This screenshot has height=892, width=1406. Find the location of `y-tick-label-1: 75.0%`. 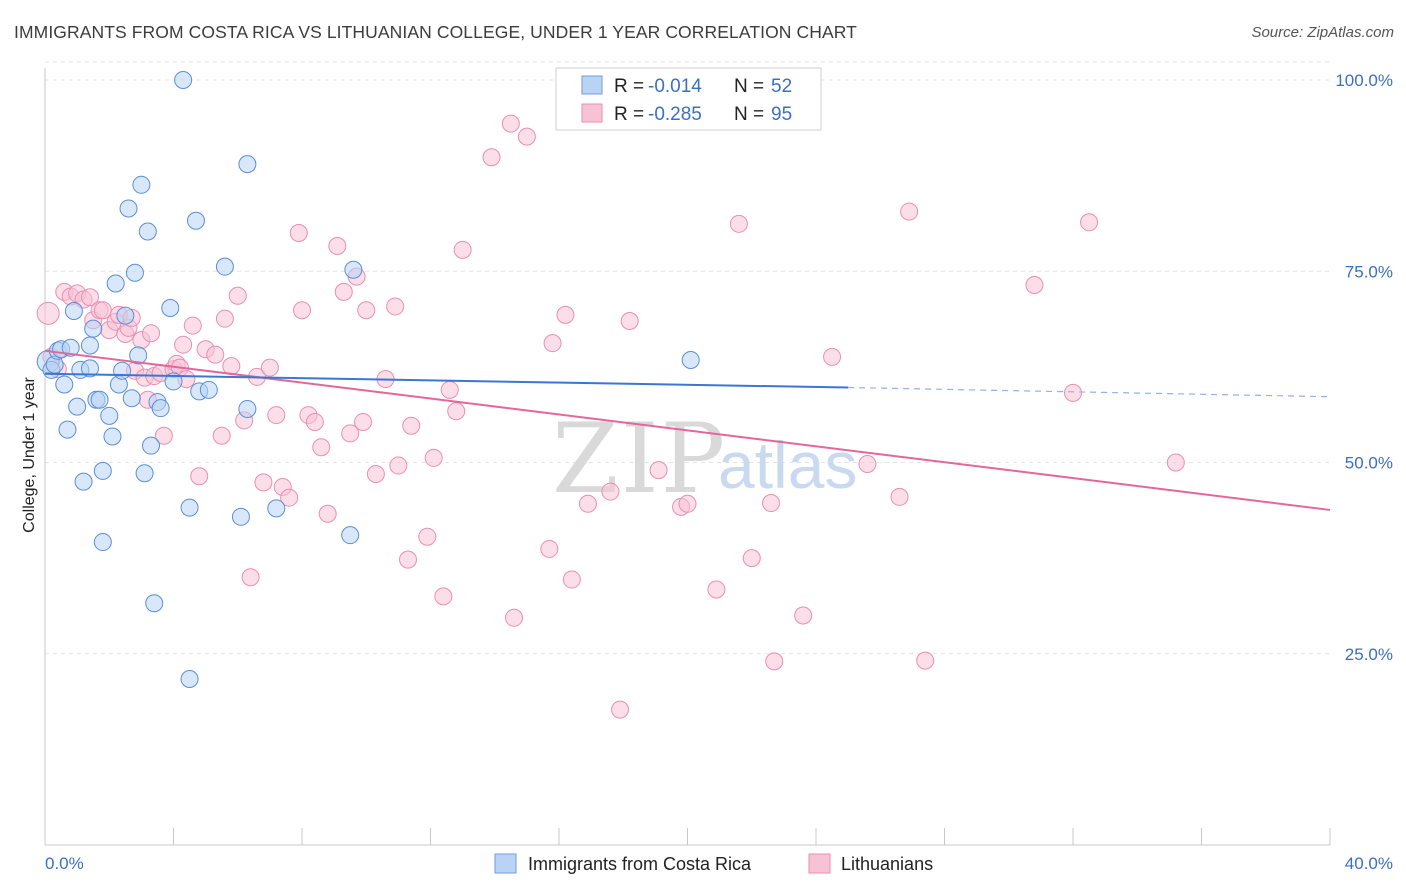

y-tick-label-1: 75.0% is located at coordinates (1369, 271).